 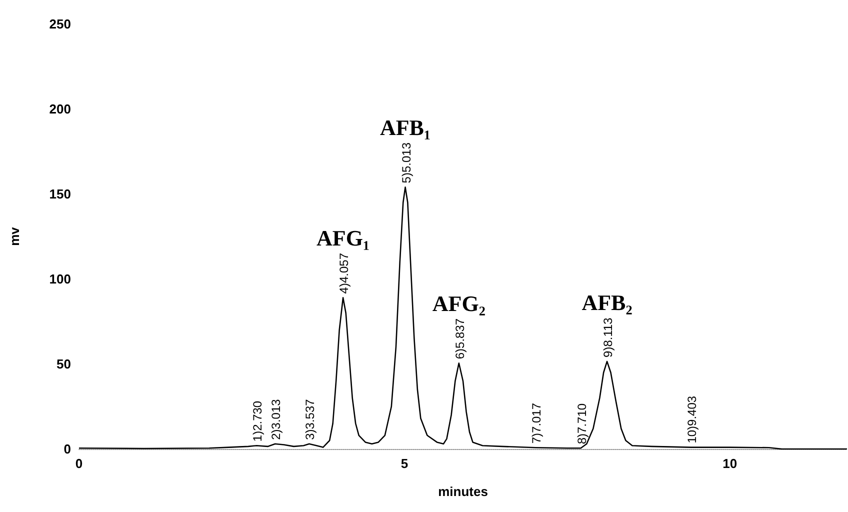 I want to click on annotation: 6)5.837, so click(x=459, y=339).